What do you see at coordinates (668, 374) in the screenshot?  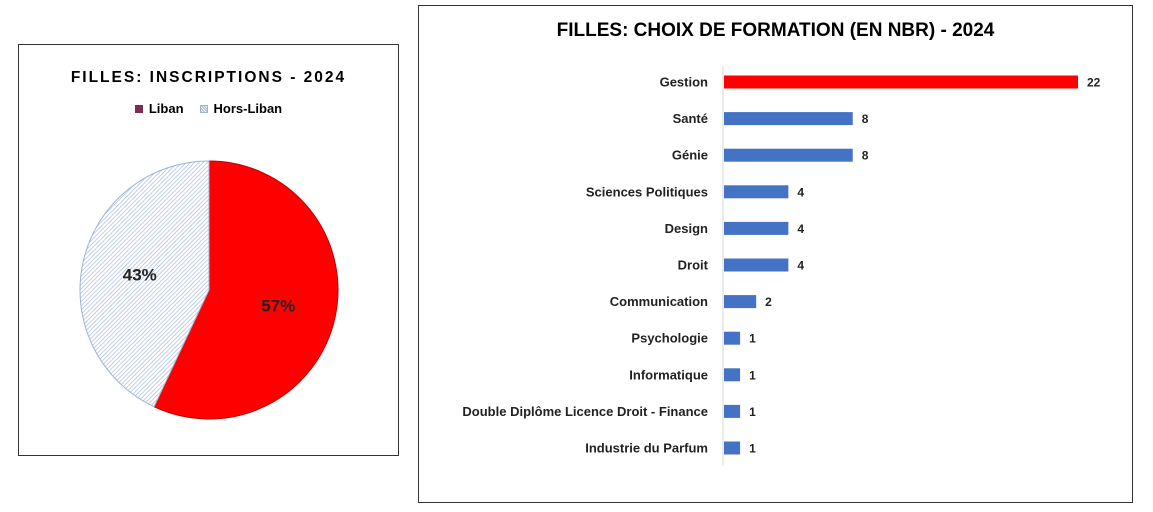 I see `category-label: Informatique` at bounding box center [668, 374].